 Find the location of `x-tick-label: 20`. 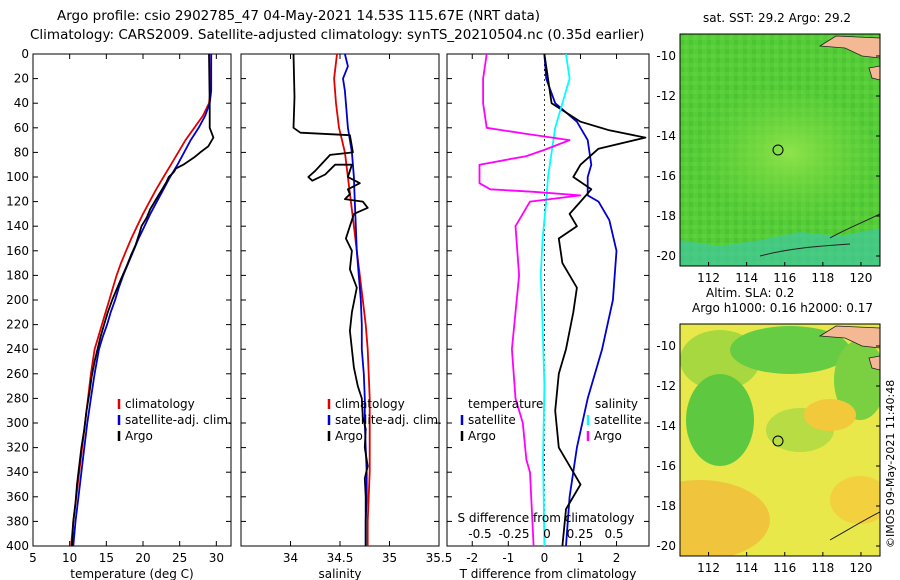

x-tick-label: 20 is located at coordinates (142, 558).